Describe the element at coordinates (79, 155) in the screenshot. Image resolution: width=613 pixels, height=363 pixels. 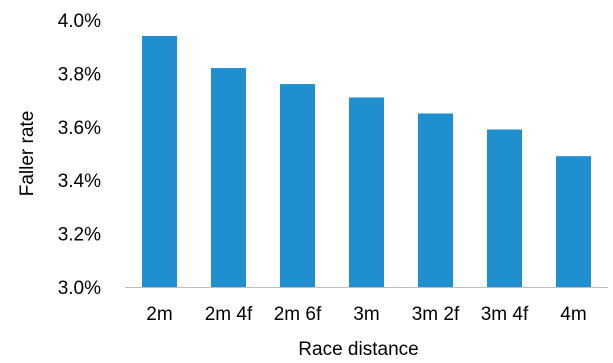
I see `y-axis-tick-labels: 3.0% 3.2% 3.4% 3.6% 3.8% 4.0%` at that location.